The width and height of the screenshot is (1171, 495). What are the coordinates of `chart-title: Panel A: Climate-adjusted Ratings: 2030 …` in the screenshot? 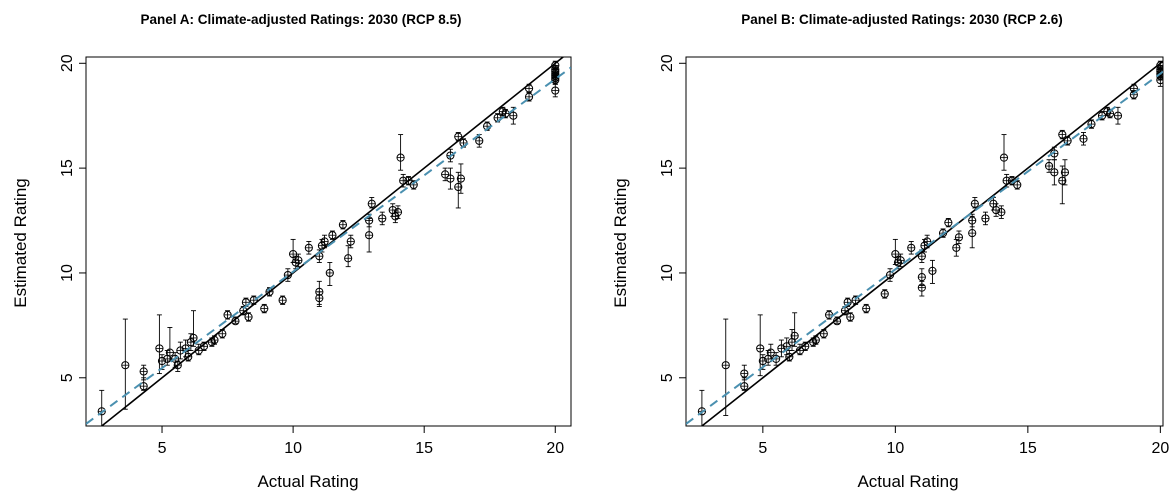 It's located at (300, 19).